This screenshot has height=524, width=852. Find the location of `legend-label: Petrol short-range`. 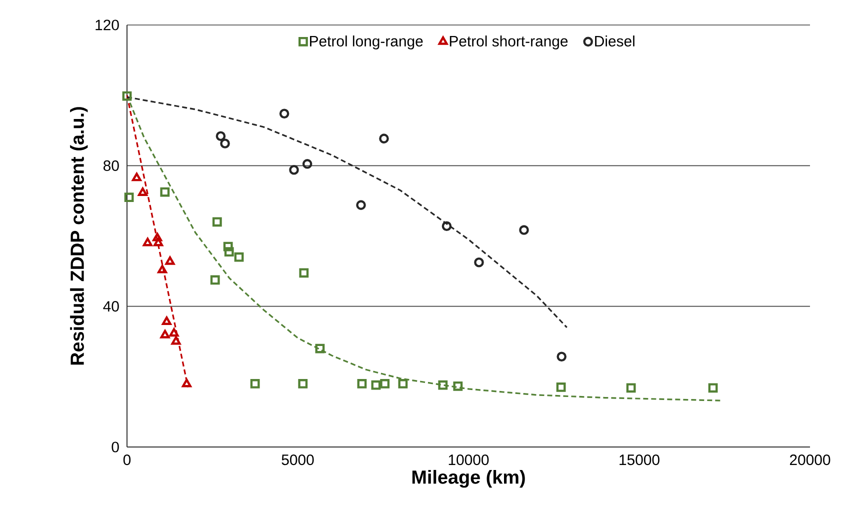

legend-label: Petrol short-range is located at coordinates (509, 43).